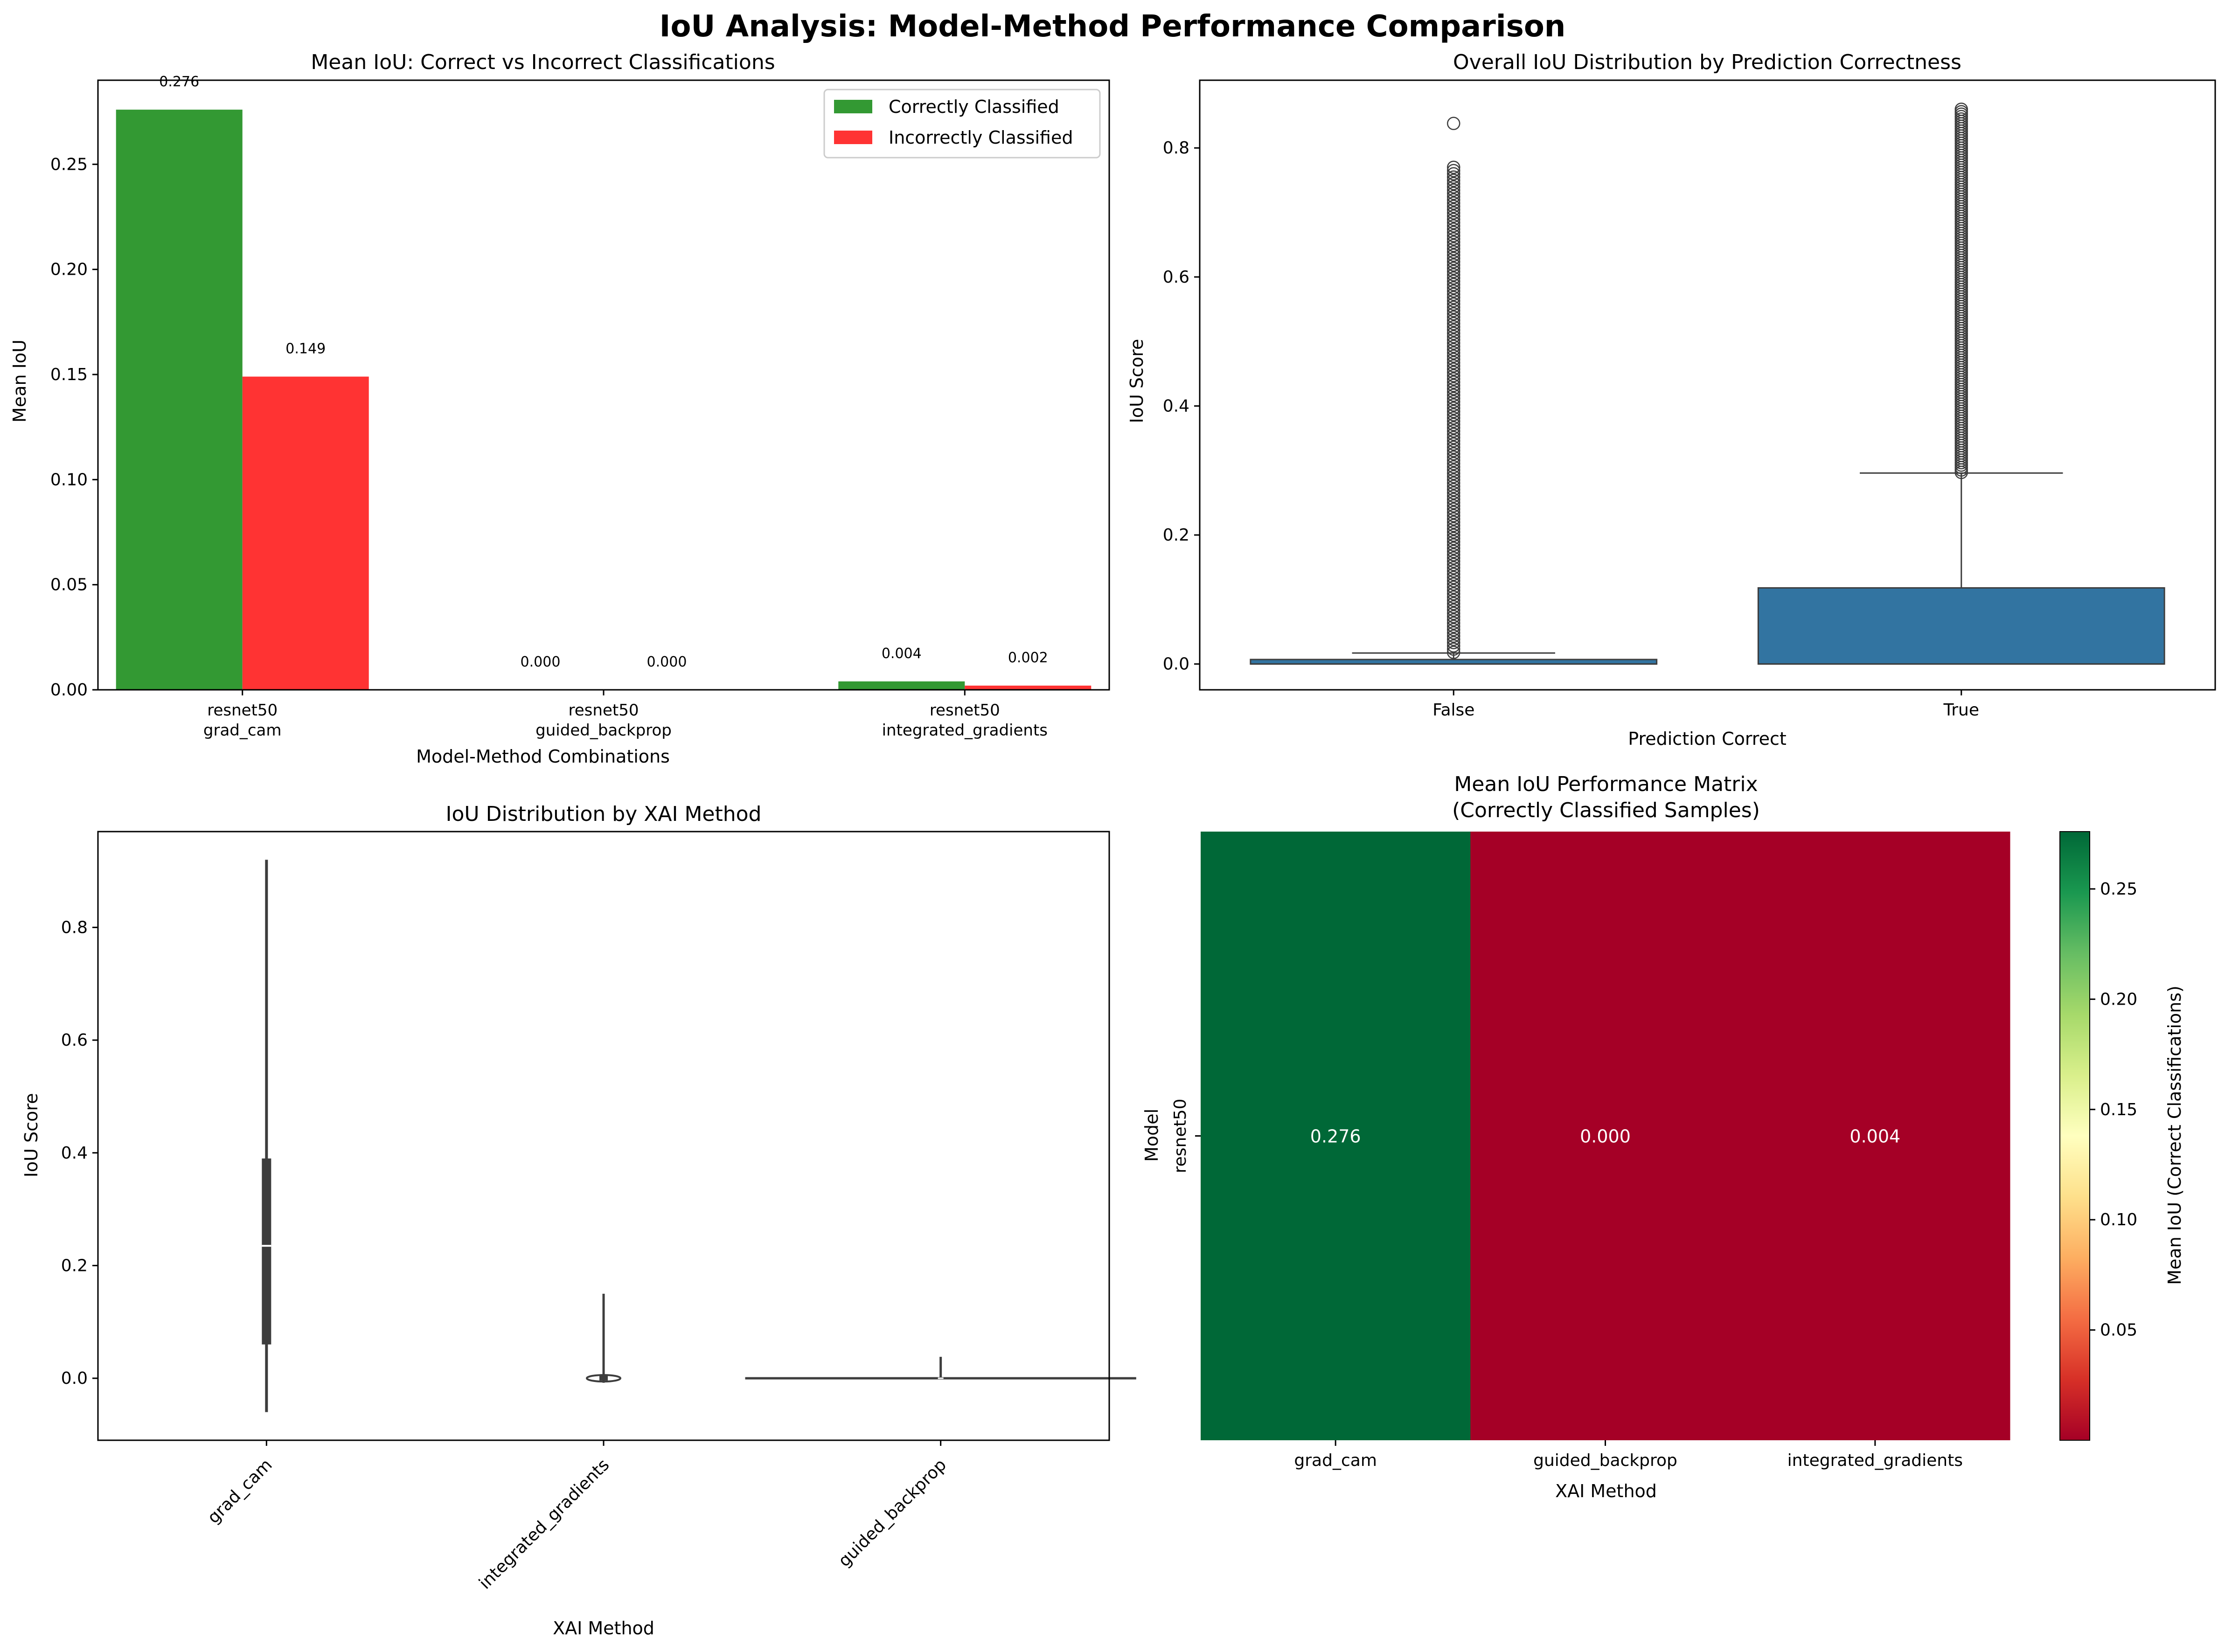 The height and width of the screenshot is (1652, 2225). I want to click on box-plot-xlabel: Prediction Correct, so click(1707, 739).